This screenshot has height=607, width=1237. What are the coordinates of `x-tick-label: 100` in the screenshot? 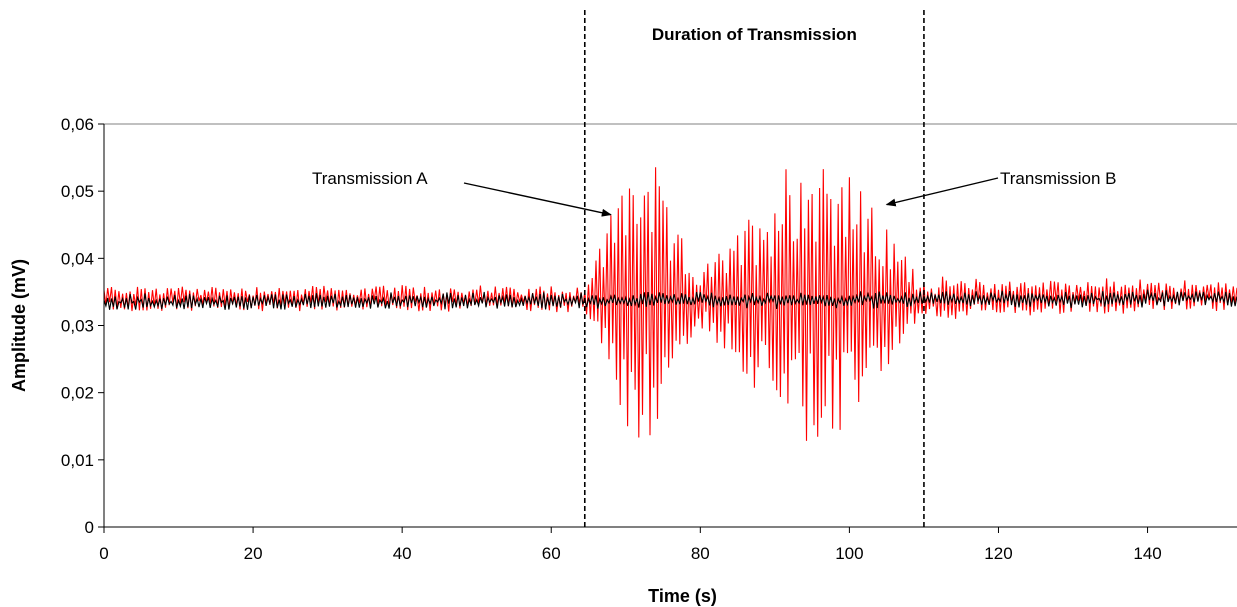 It's located at (849, 553).